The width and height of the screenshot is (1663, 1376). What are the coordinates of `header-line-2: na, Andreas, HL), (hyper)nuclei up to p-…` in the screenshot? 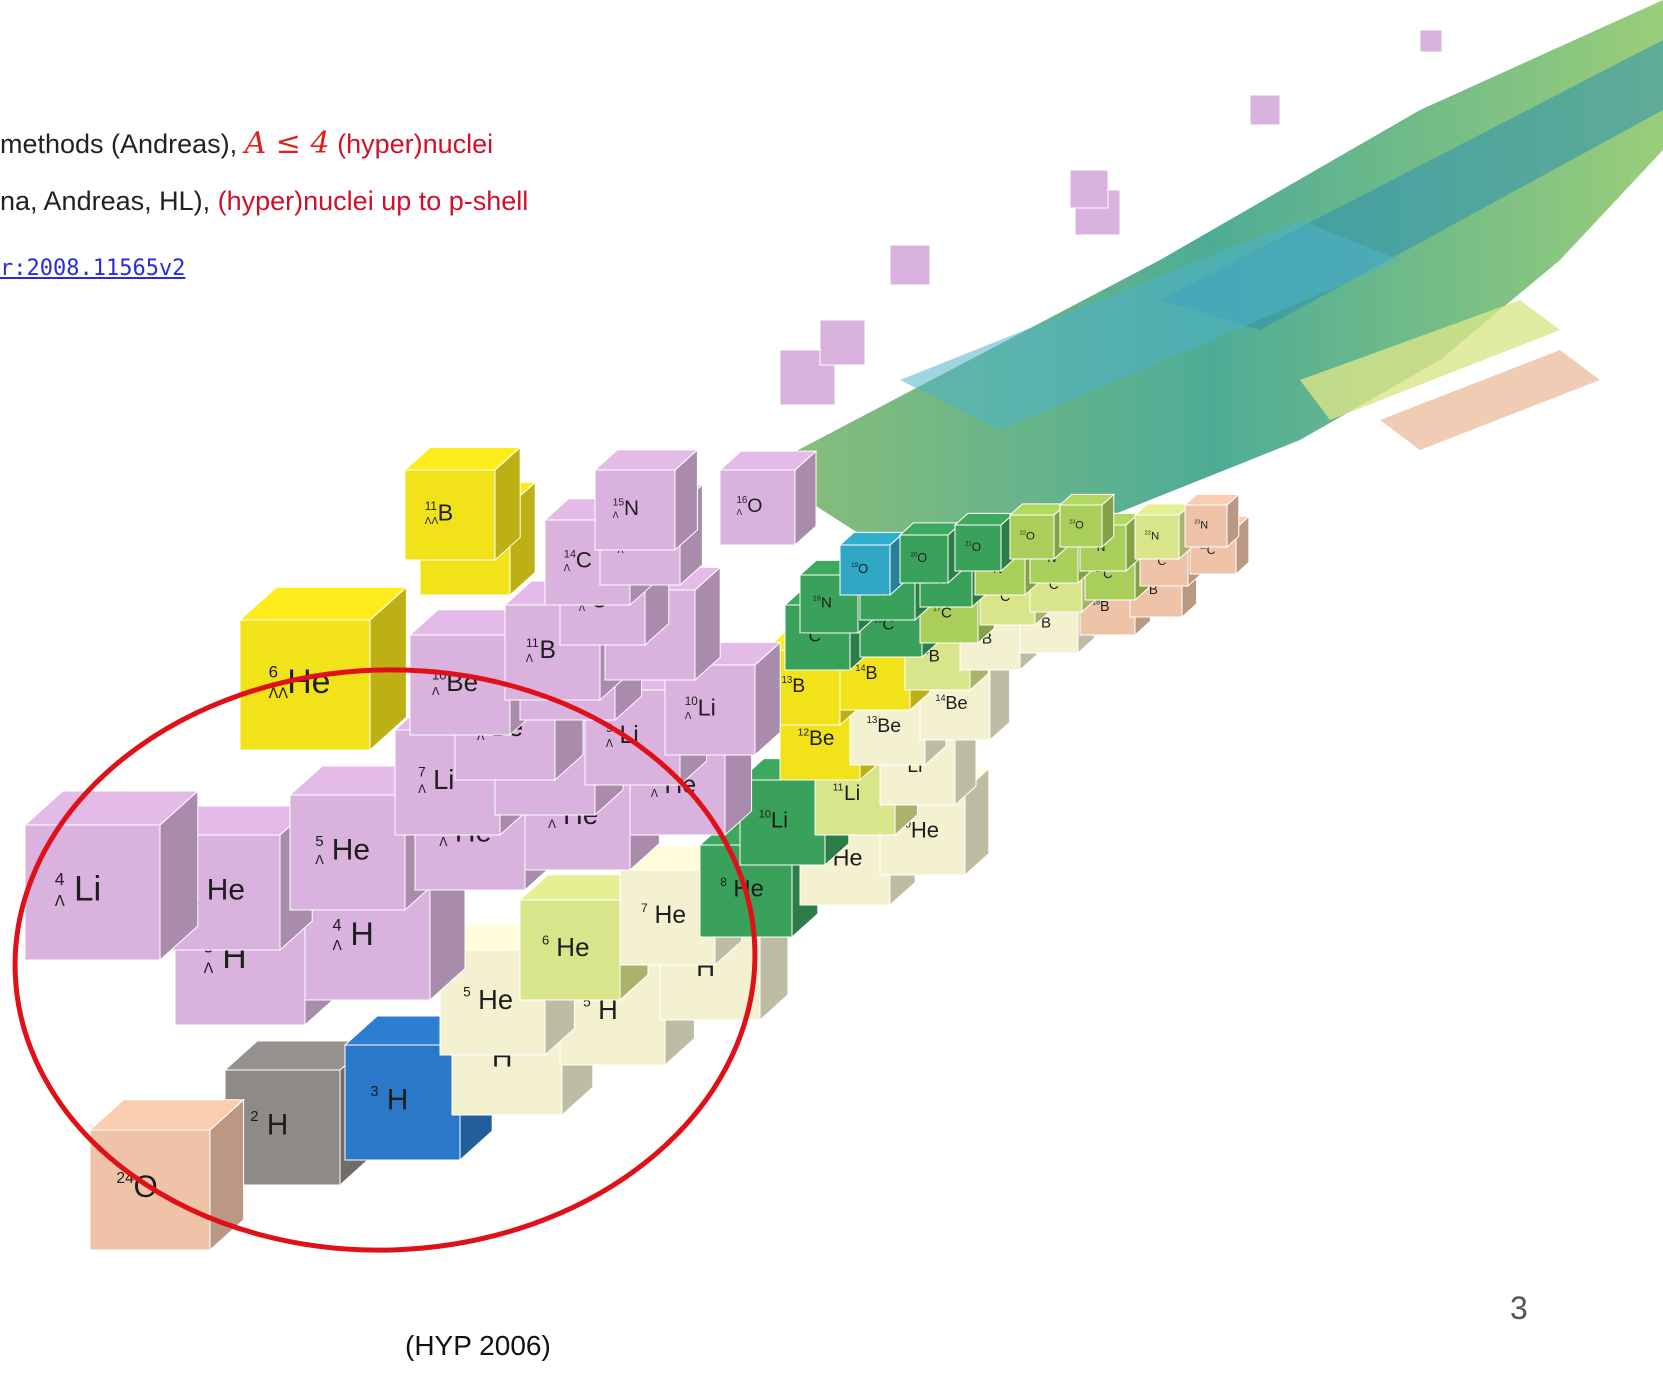 It's located at (264, 201).